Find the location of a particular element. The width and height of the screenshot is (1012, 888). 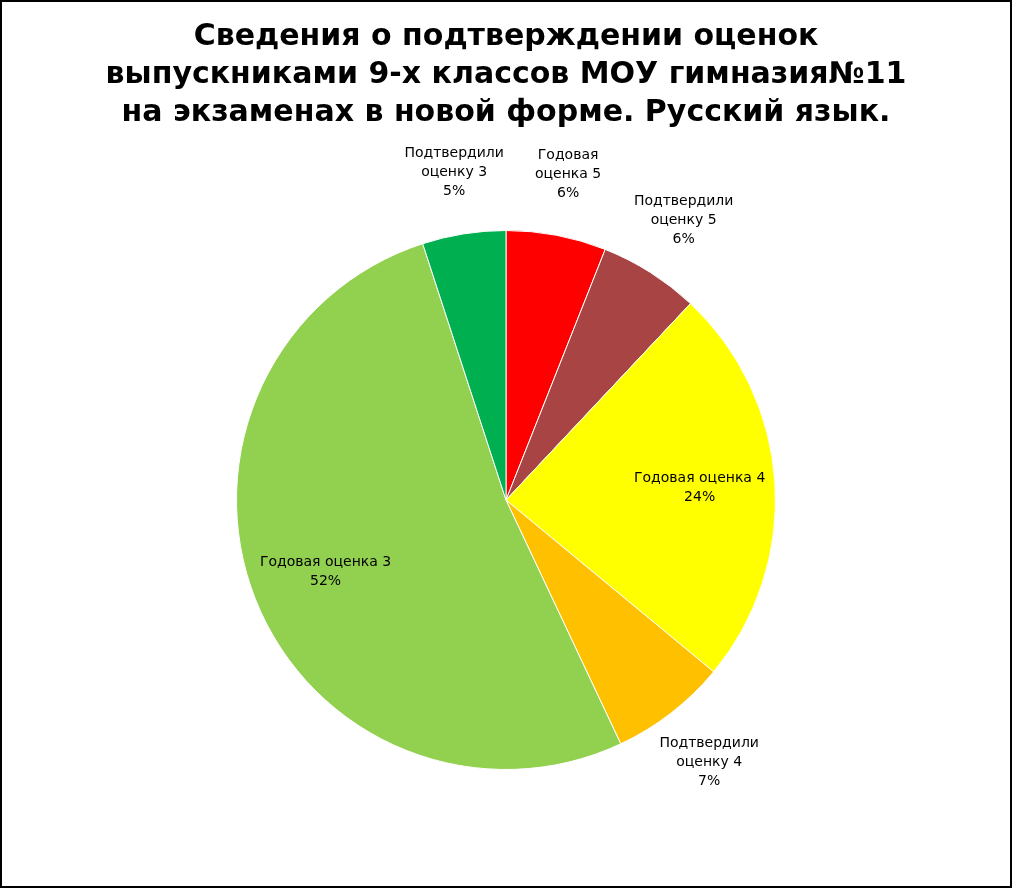

slice-label: Подтвердили оценку 5 is located at coordinates (683, 209).